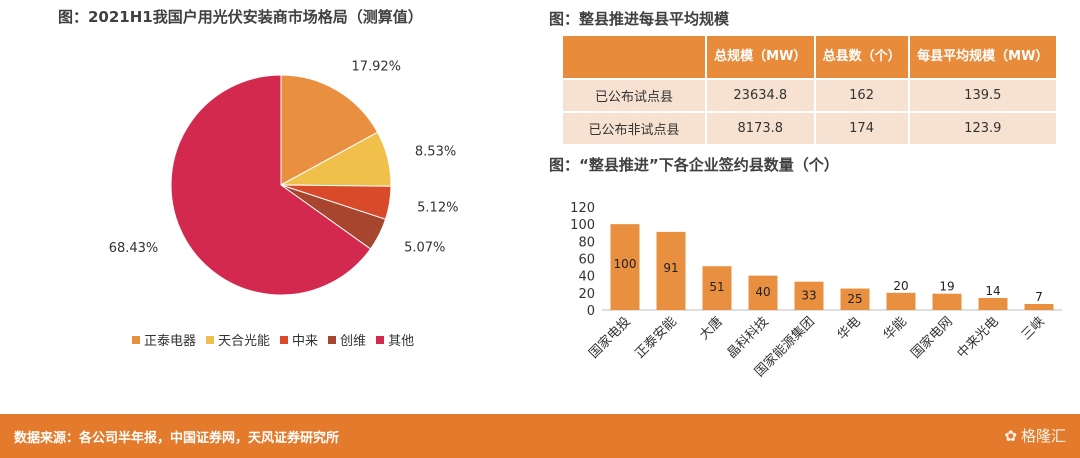 The image size is (1080, 458). What do you see at coordinates (982, 127) in the screenshot?
I see `table-cell: 123.9` at bounding box center [982, 127].